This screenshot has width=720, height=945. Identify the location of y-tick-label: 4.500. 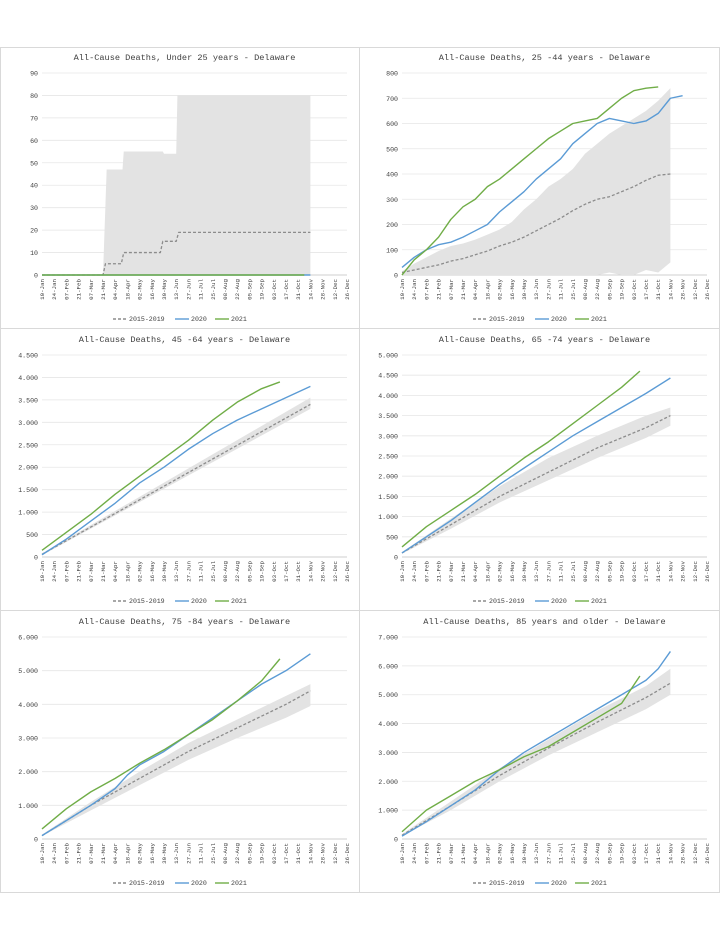
(388, 376).